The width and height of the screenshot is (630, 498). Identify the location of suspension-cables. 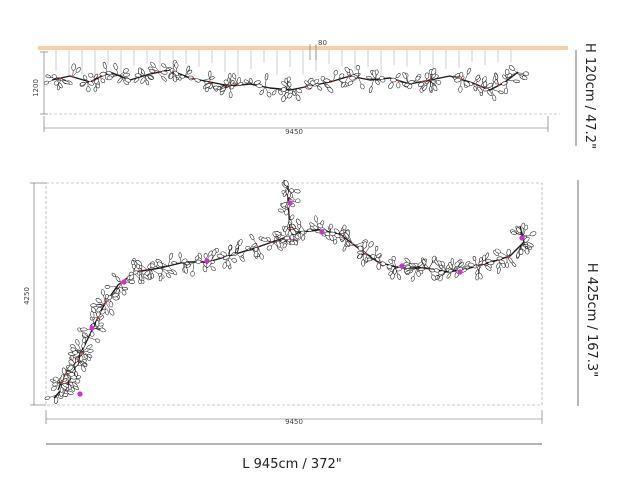
(283, 64).